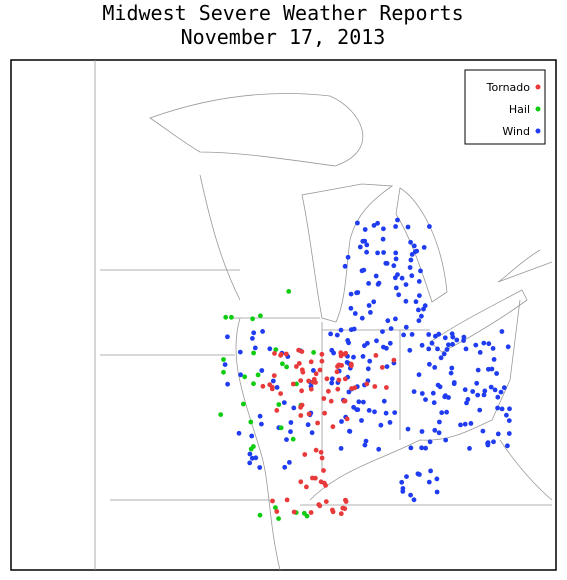 The height and width of the screenshot is (580, 567). What do you see at coordinates (282, 13) in the screenshot?
I see `title: Midwest Severe Weather Reports` at bounding box center [282, 13].